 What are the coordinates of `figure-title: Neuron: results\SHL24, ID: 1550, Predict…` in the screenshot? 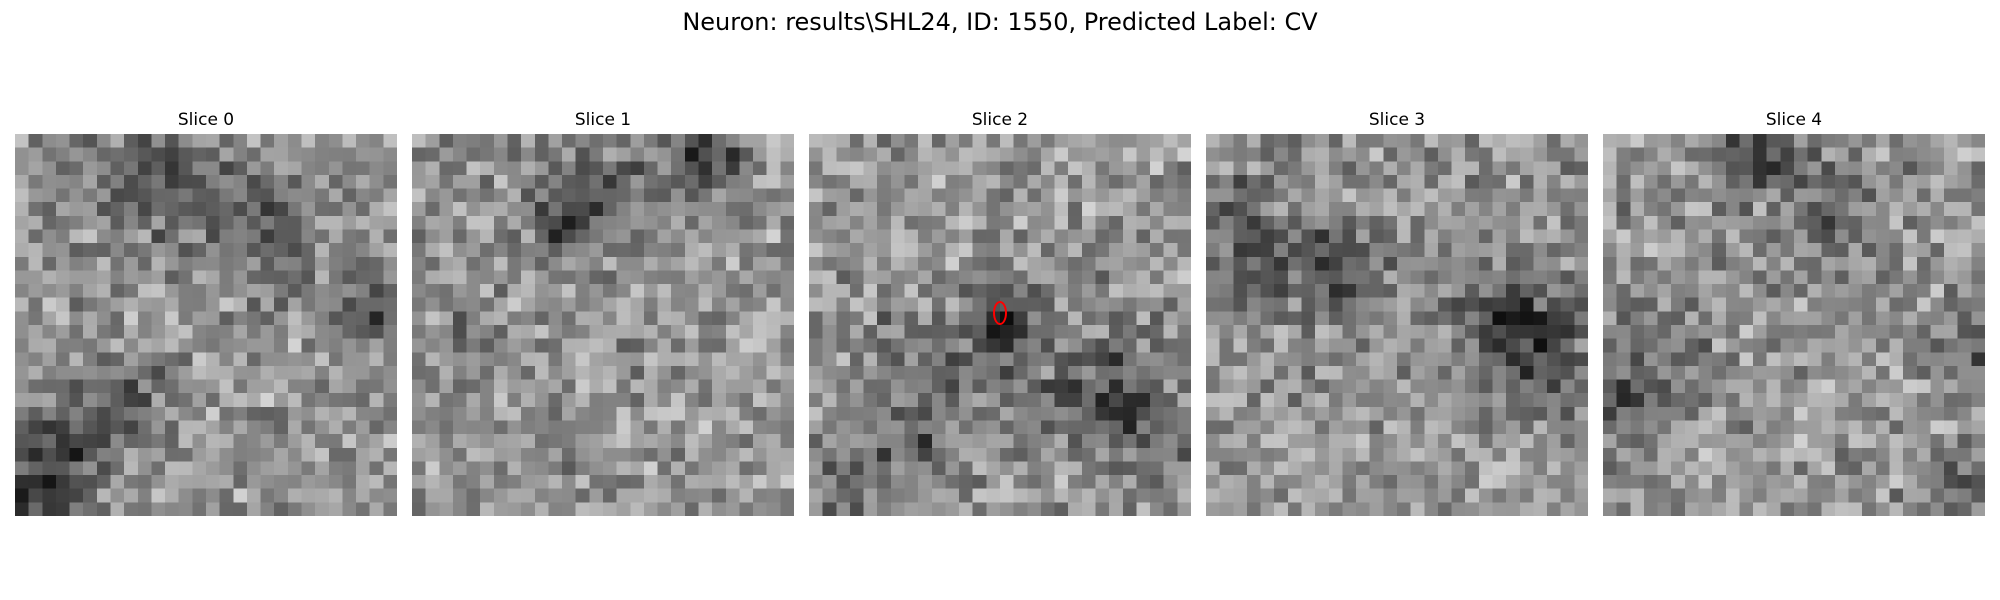 It's located at (1000, 22).